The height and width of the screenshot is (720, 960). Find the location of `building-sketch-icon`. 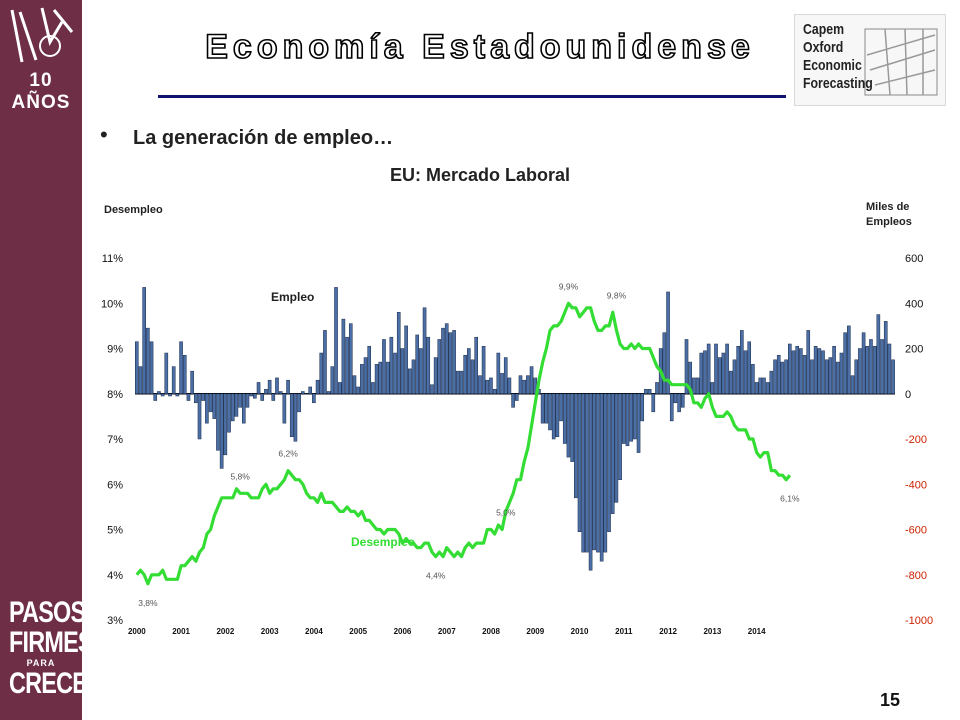

building-sketch-icon is located at coordinates (901, 62).